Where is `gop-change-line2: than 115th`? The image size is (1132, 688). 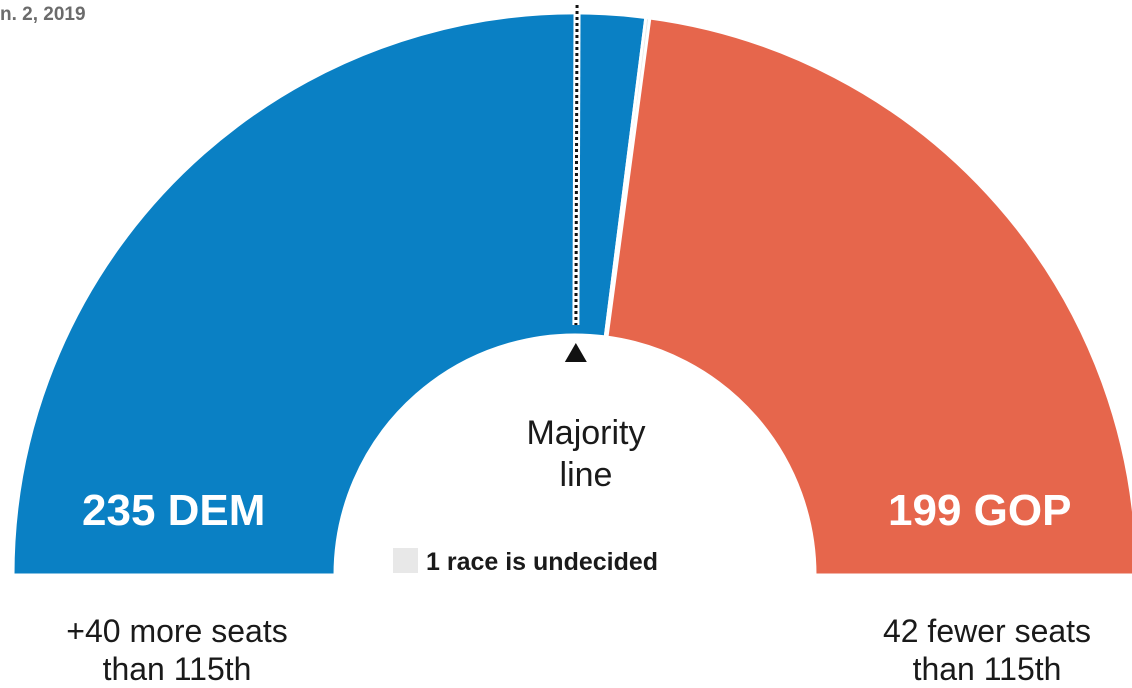 gop-change-line2: than 115th is located at coordinates (987, 669).